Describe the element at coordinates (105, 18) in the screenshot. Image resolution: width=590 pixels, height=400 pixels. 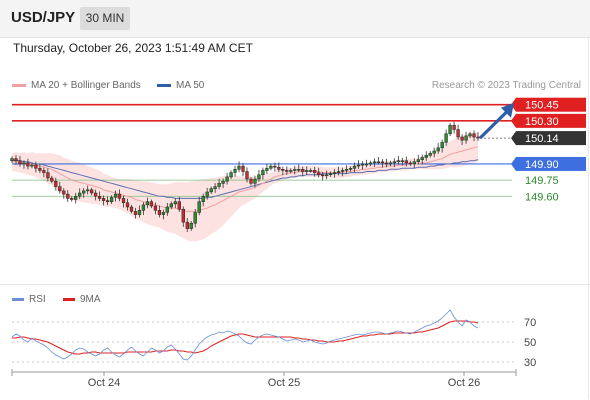
I see `timeframe-button: 30 MIN` at that location.